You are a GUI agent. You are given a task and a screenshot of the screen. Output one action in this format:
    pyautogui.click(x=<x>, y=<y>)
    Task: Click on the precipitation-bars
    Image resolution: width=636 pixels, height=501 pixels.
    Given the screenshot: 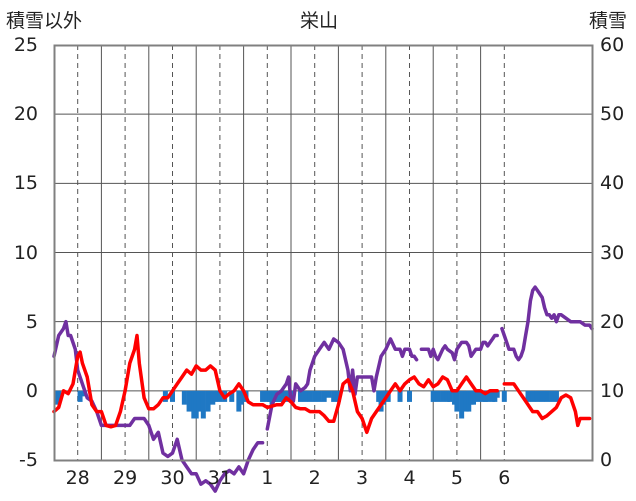 What is the action you would take?
    pyautogui.click(x=306, y=404)
    